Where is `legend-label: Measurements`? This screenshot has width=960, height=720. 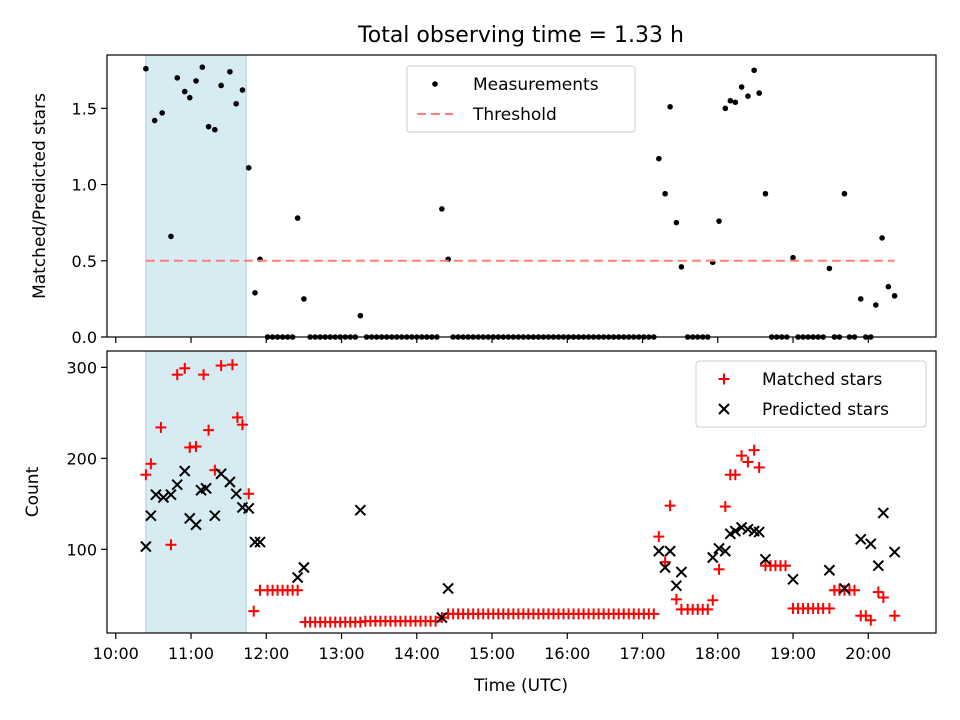 legend-label: Measurements is located at coordinates (536, 85).